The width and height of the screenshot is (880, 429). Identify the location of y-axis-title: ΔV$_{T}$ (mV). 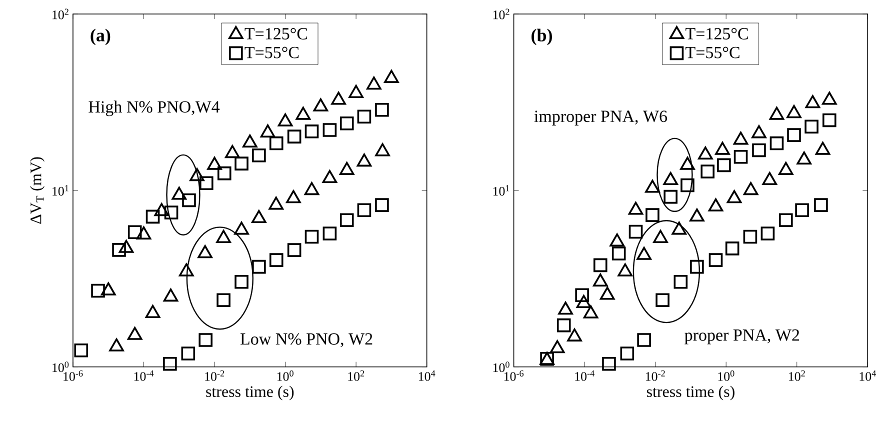
(37, 190).